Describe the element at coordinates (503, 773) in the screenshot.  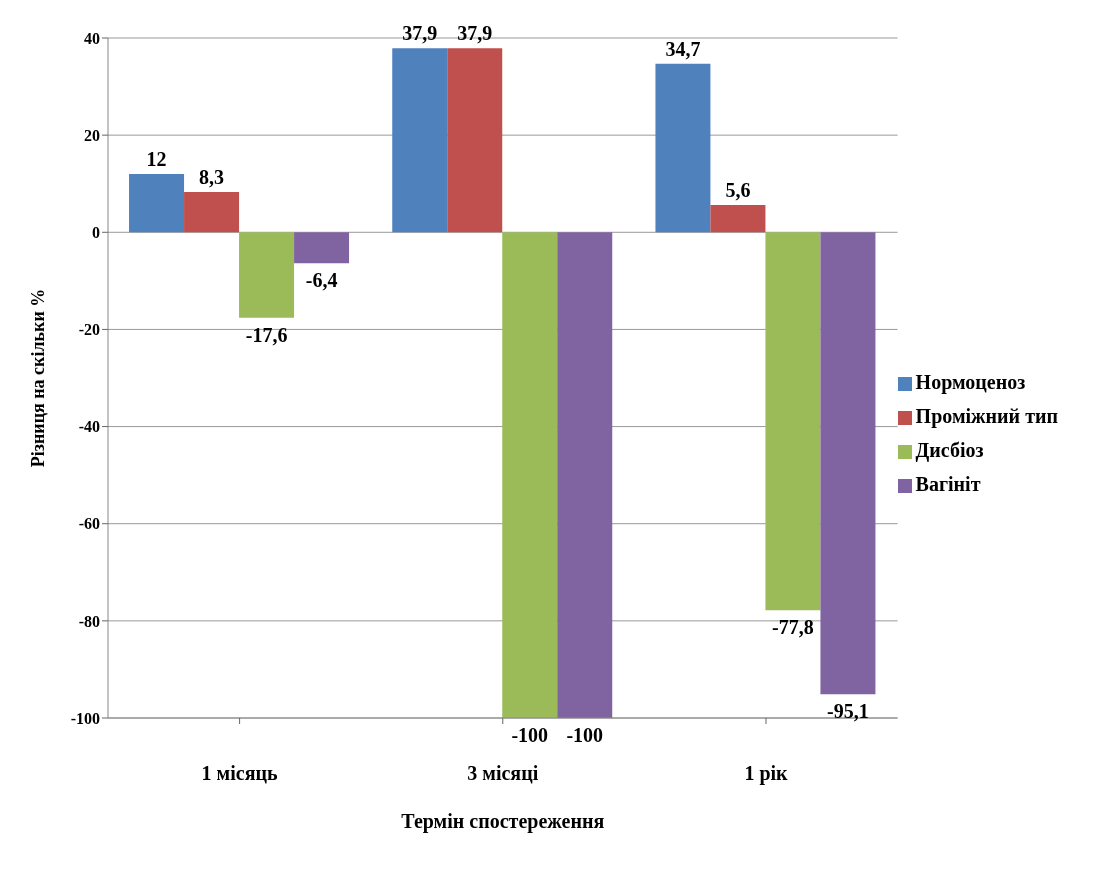
I see `x-tick-label: 3 місяці` at that location.